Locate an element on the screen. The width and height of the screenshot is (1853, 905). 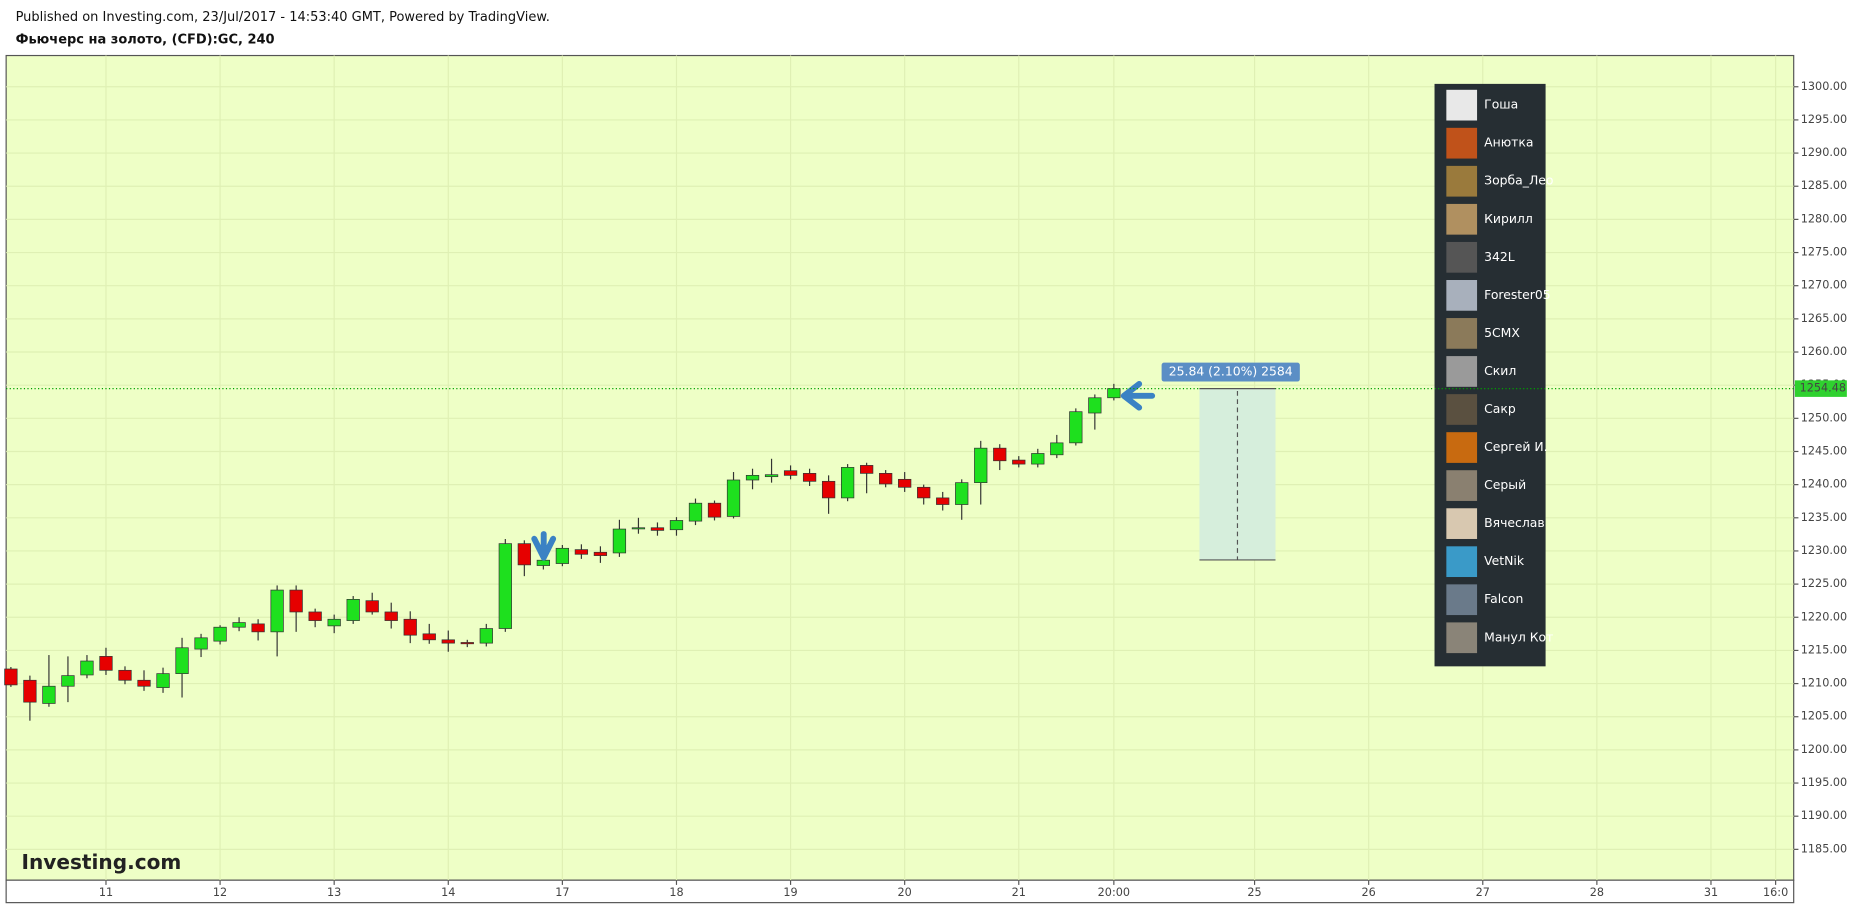
measure-label-bg is located at coordinates (1230, 372).